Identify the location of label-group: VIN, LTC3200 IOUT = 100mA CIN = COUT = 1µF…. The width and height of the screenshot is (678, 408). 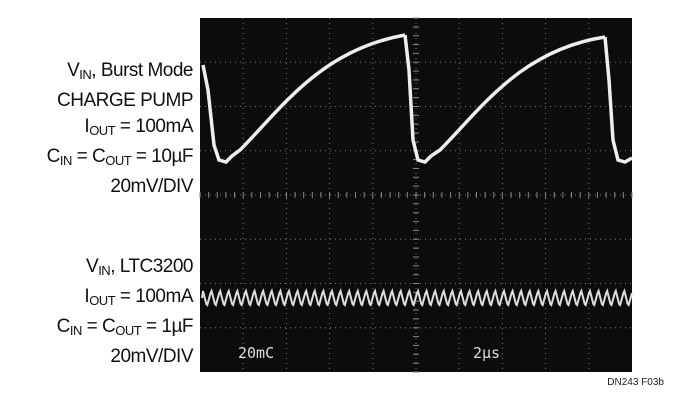
(125, 312).